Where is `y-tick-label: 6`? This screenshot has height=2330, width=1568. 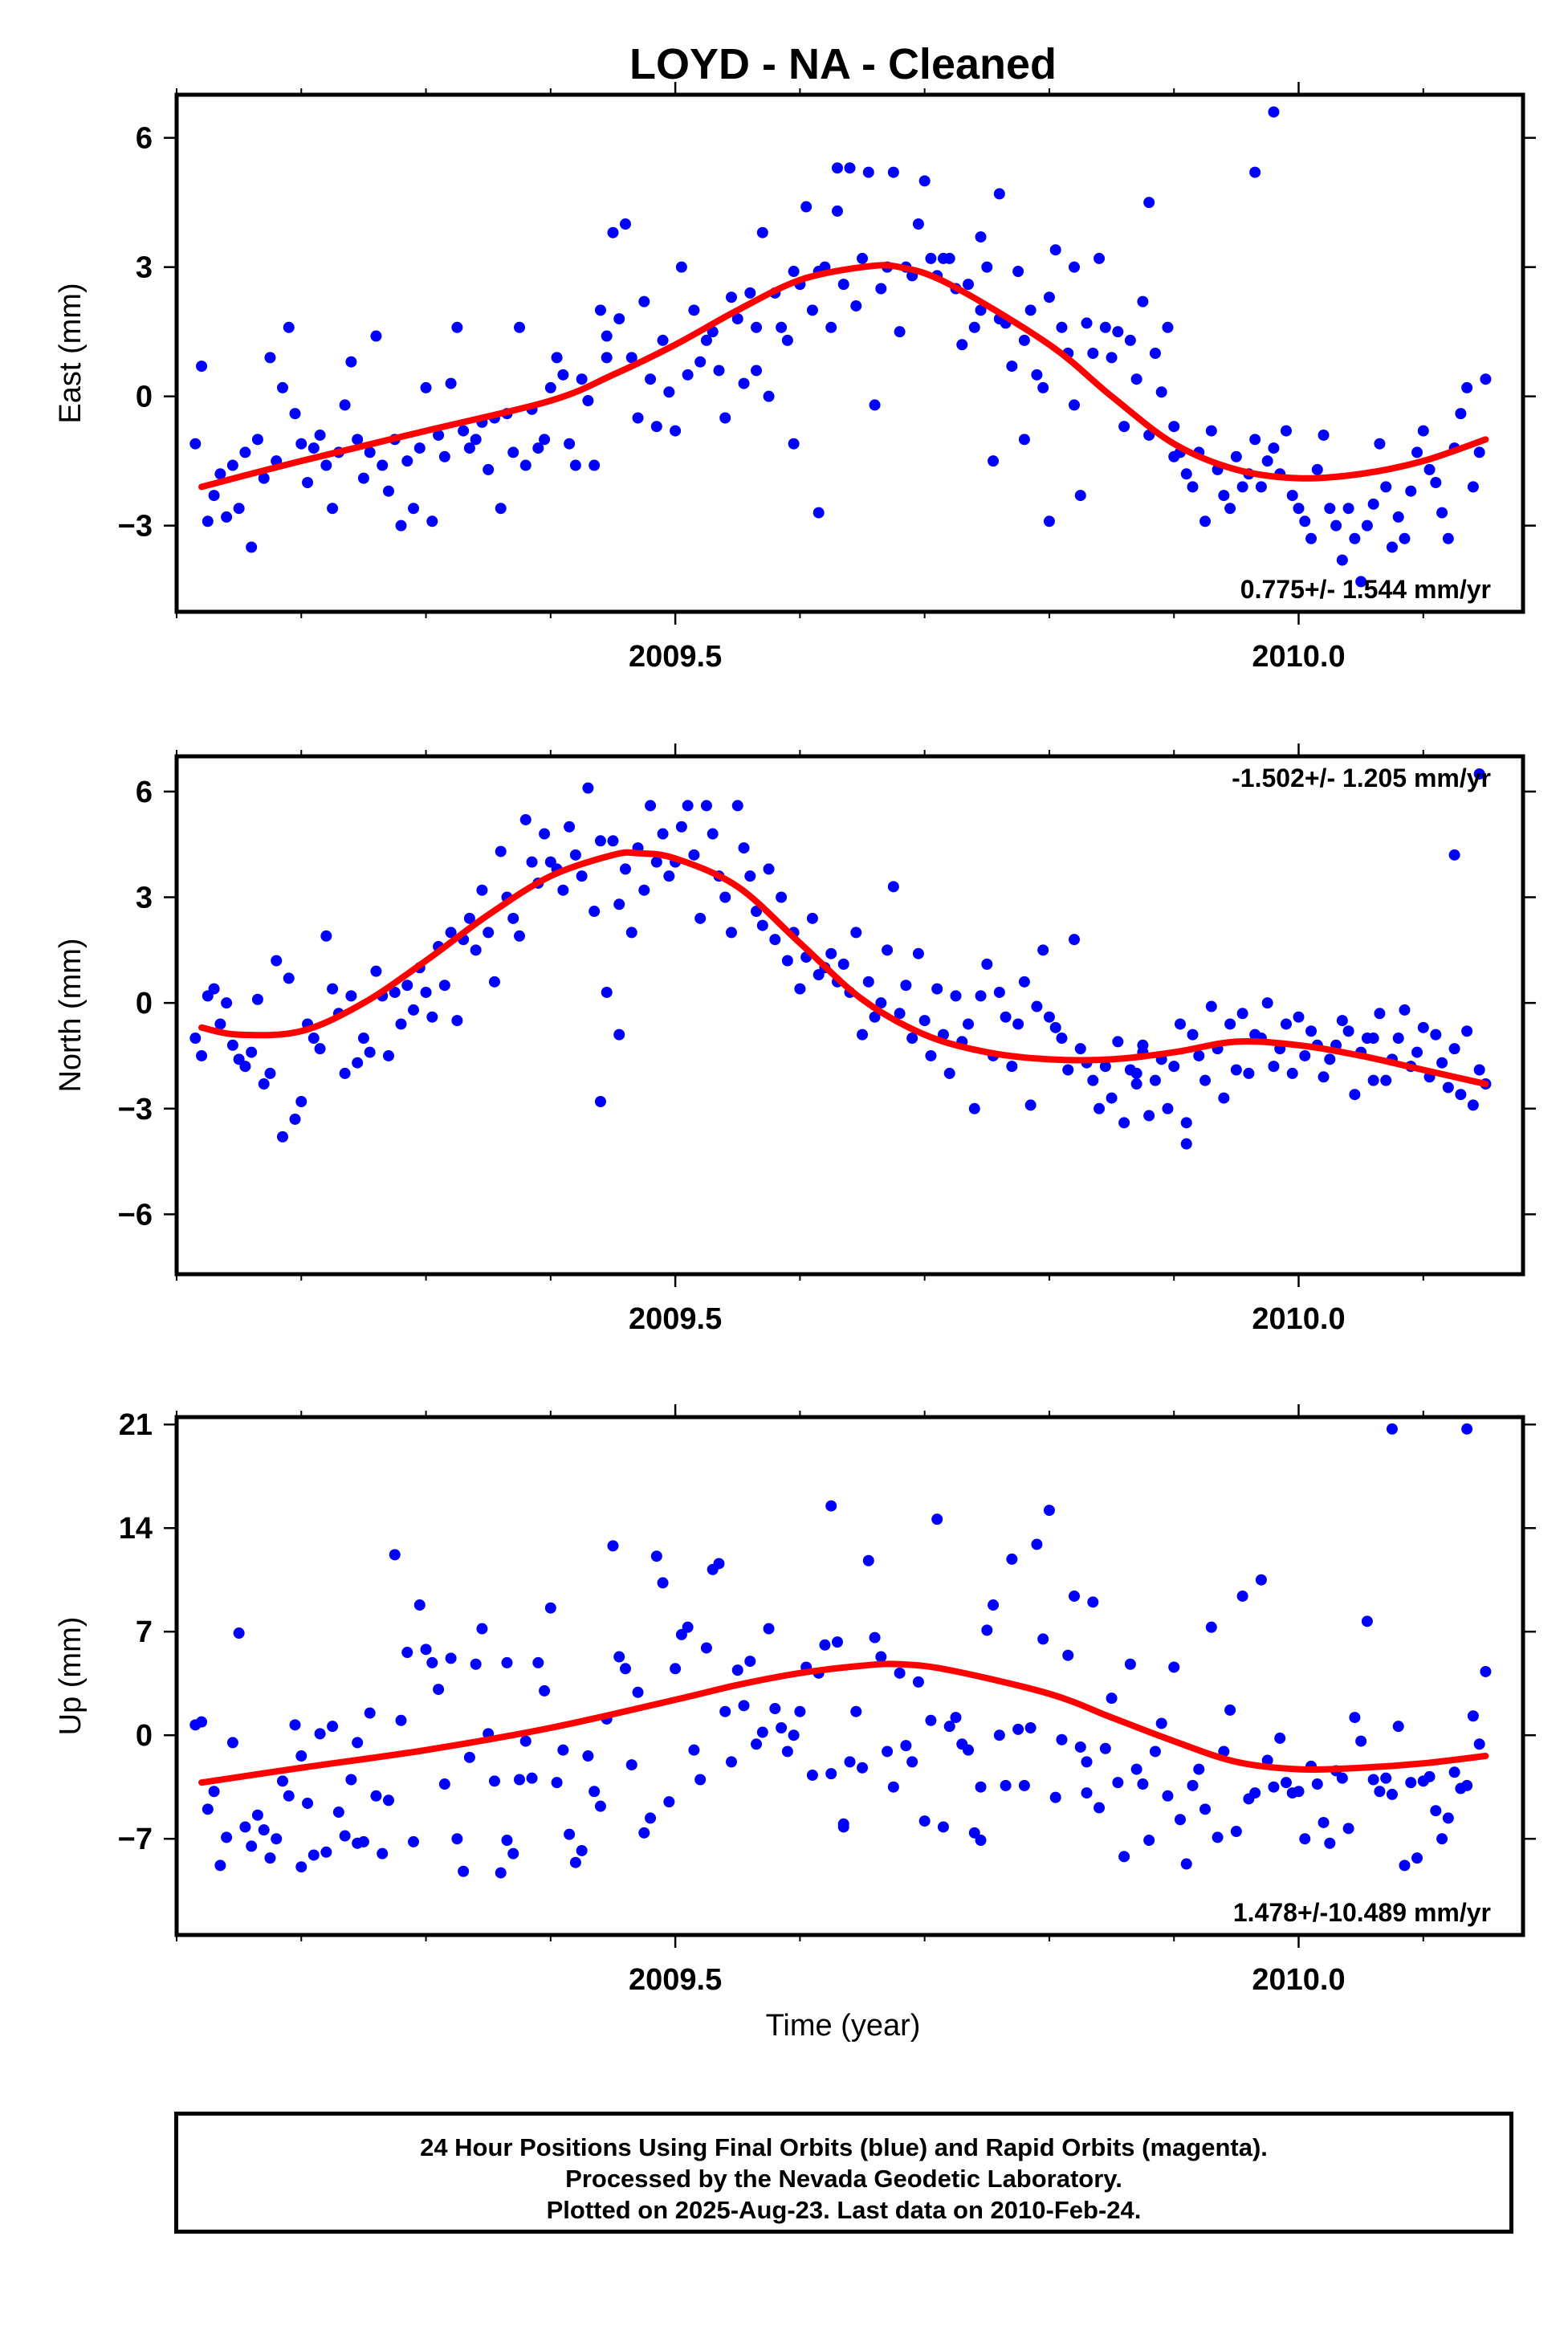
y-tick-label: 6 is located at coordinates (144, 792).